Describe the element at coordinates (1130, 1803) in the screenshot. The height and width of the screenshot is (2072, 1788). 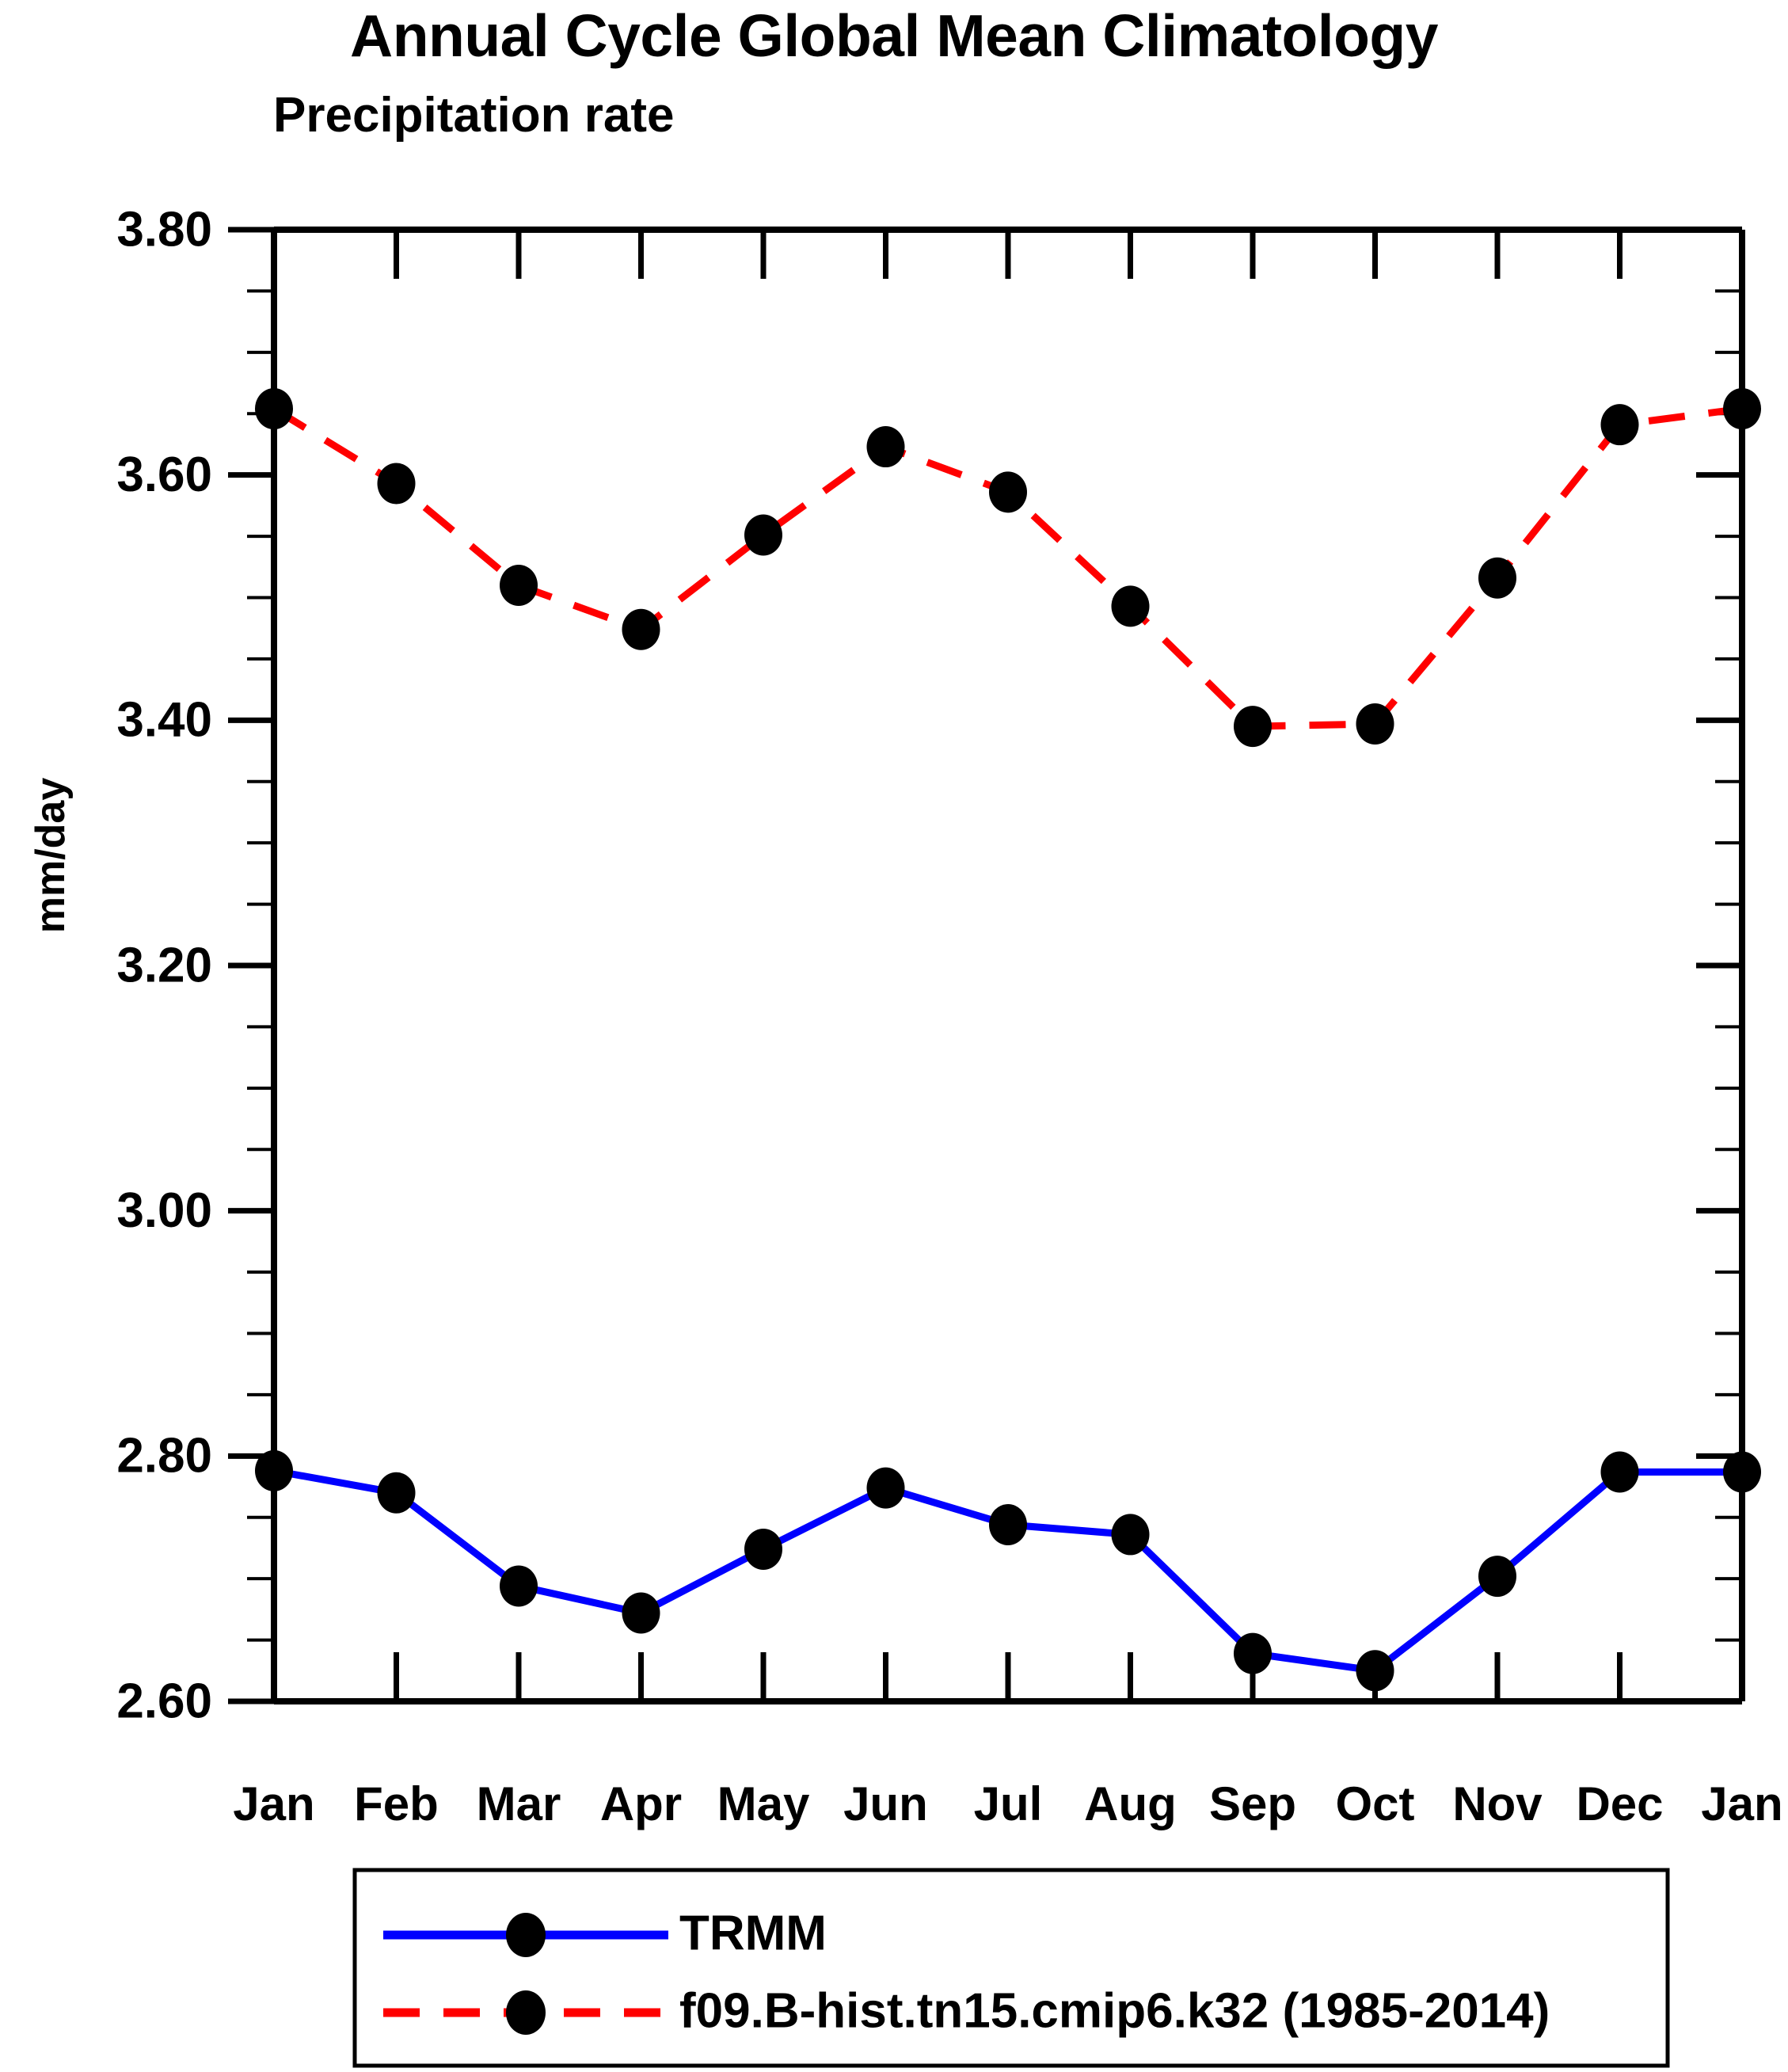
I see `x-tick-label: Aug` at that location.